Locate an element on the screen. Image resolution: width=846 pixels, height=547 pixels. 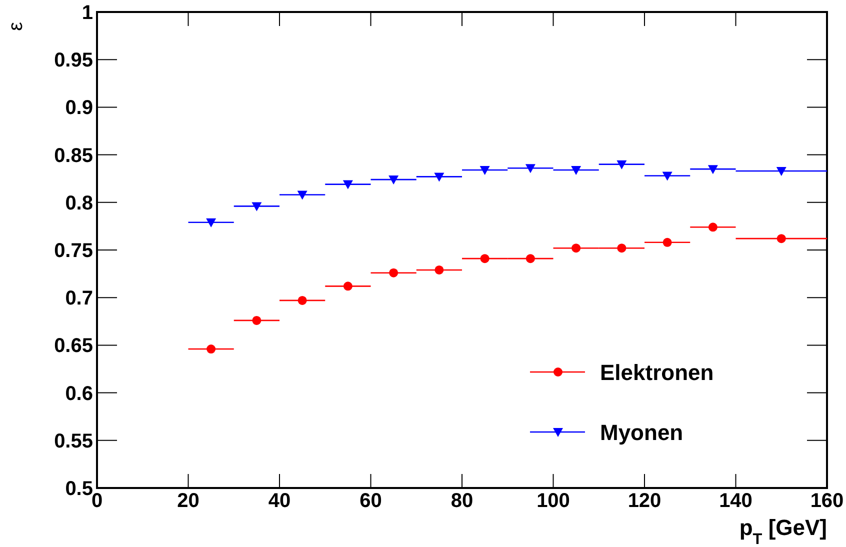
legend-label: Elektronen is located at coordinates (657, 372).